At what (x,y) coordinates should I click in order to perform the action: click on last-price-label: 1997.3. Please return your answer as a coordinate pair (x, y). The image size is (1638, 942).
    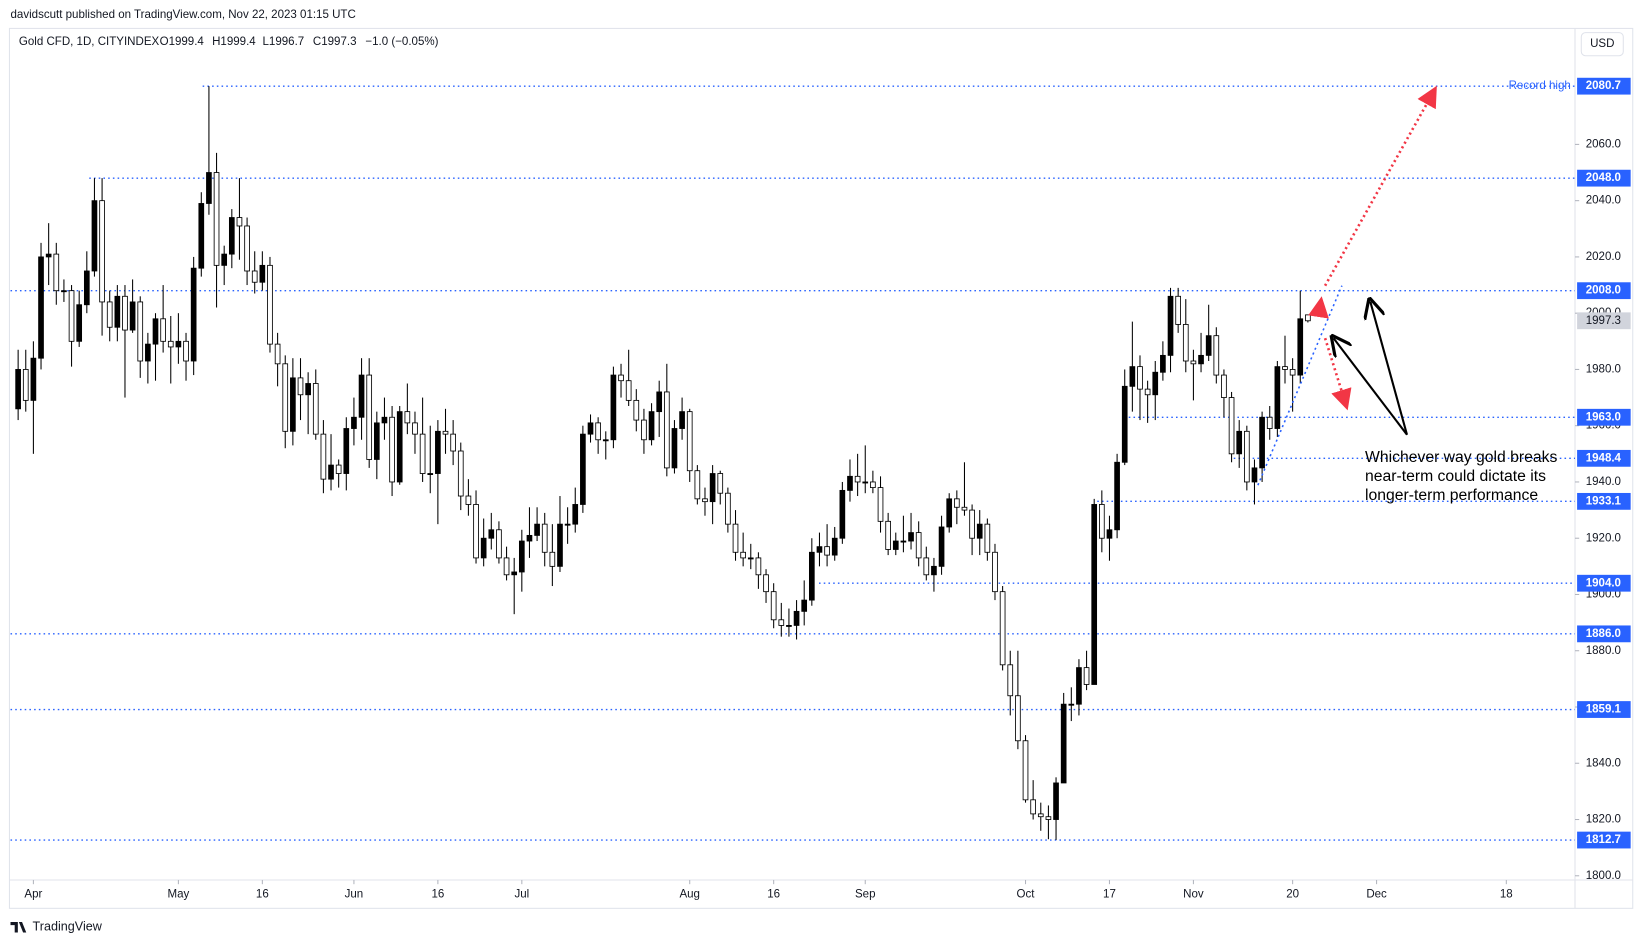
    Looking at the image, I should click on (1603, 321).